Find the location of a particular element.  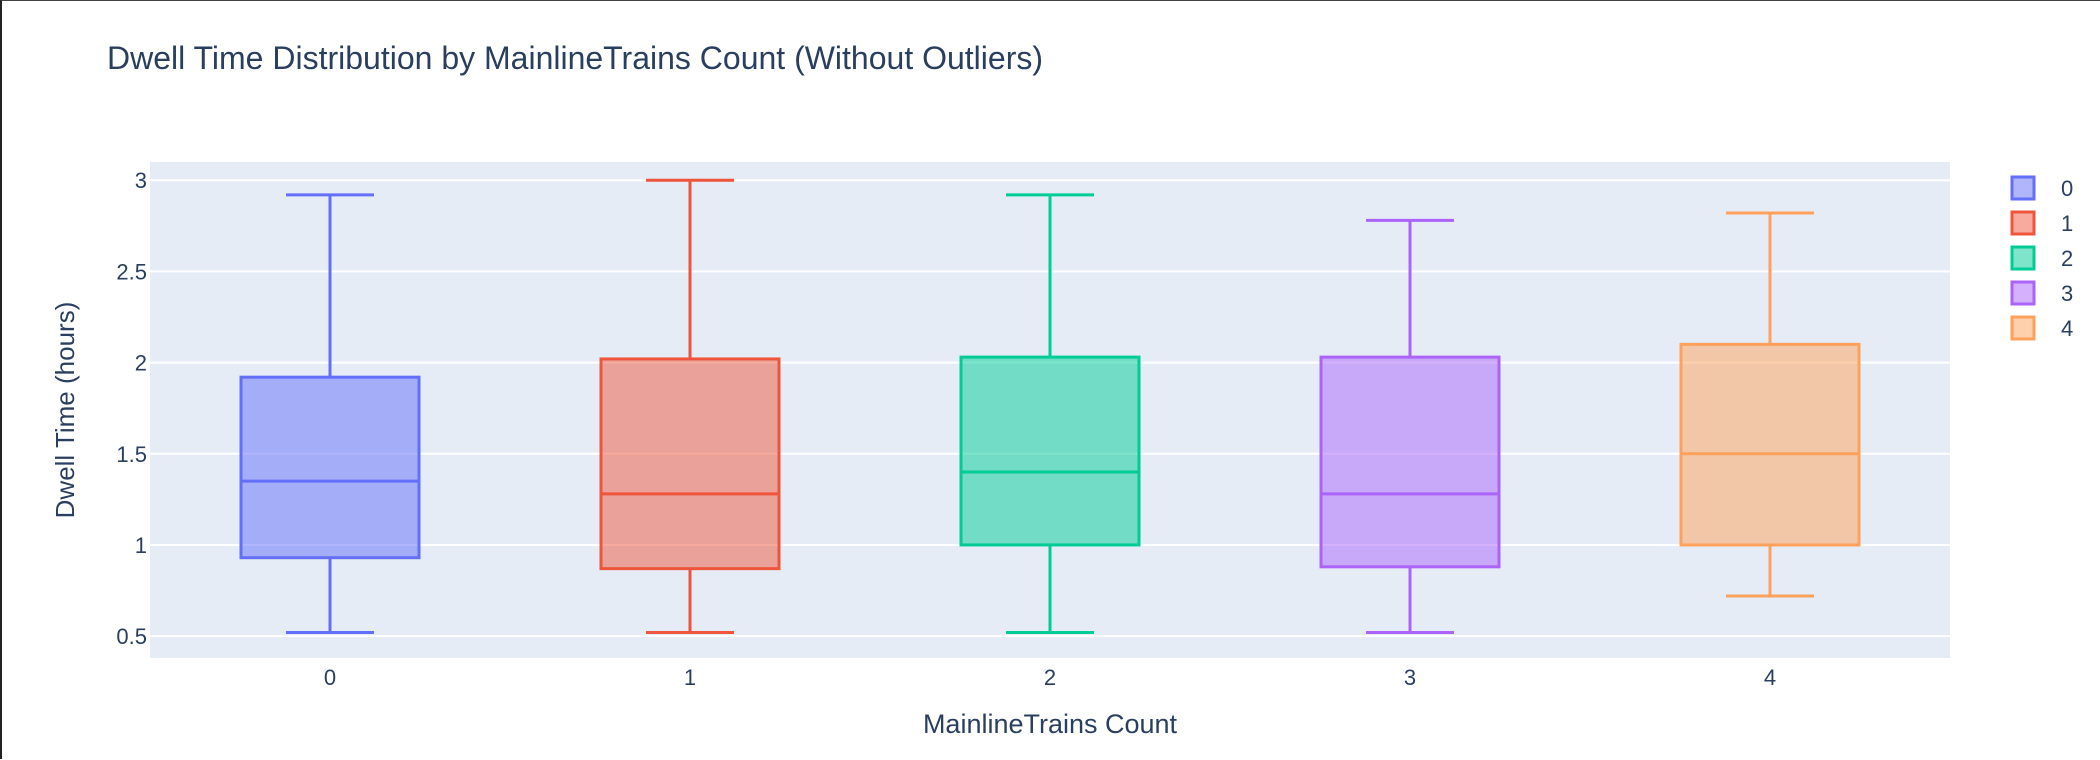

x-tick-label: 2 is located at coordinates (1050, 677).